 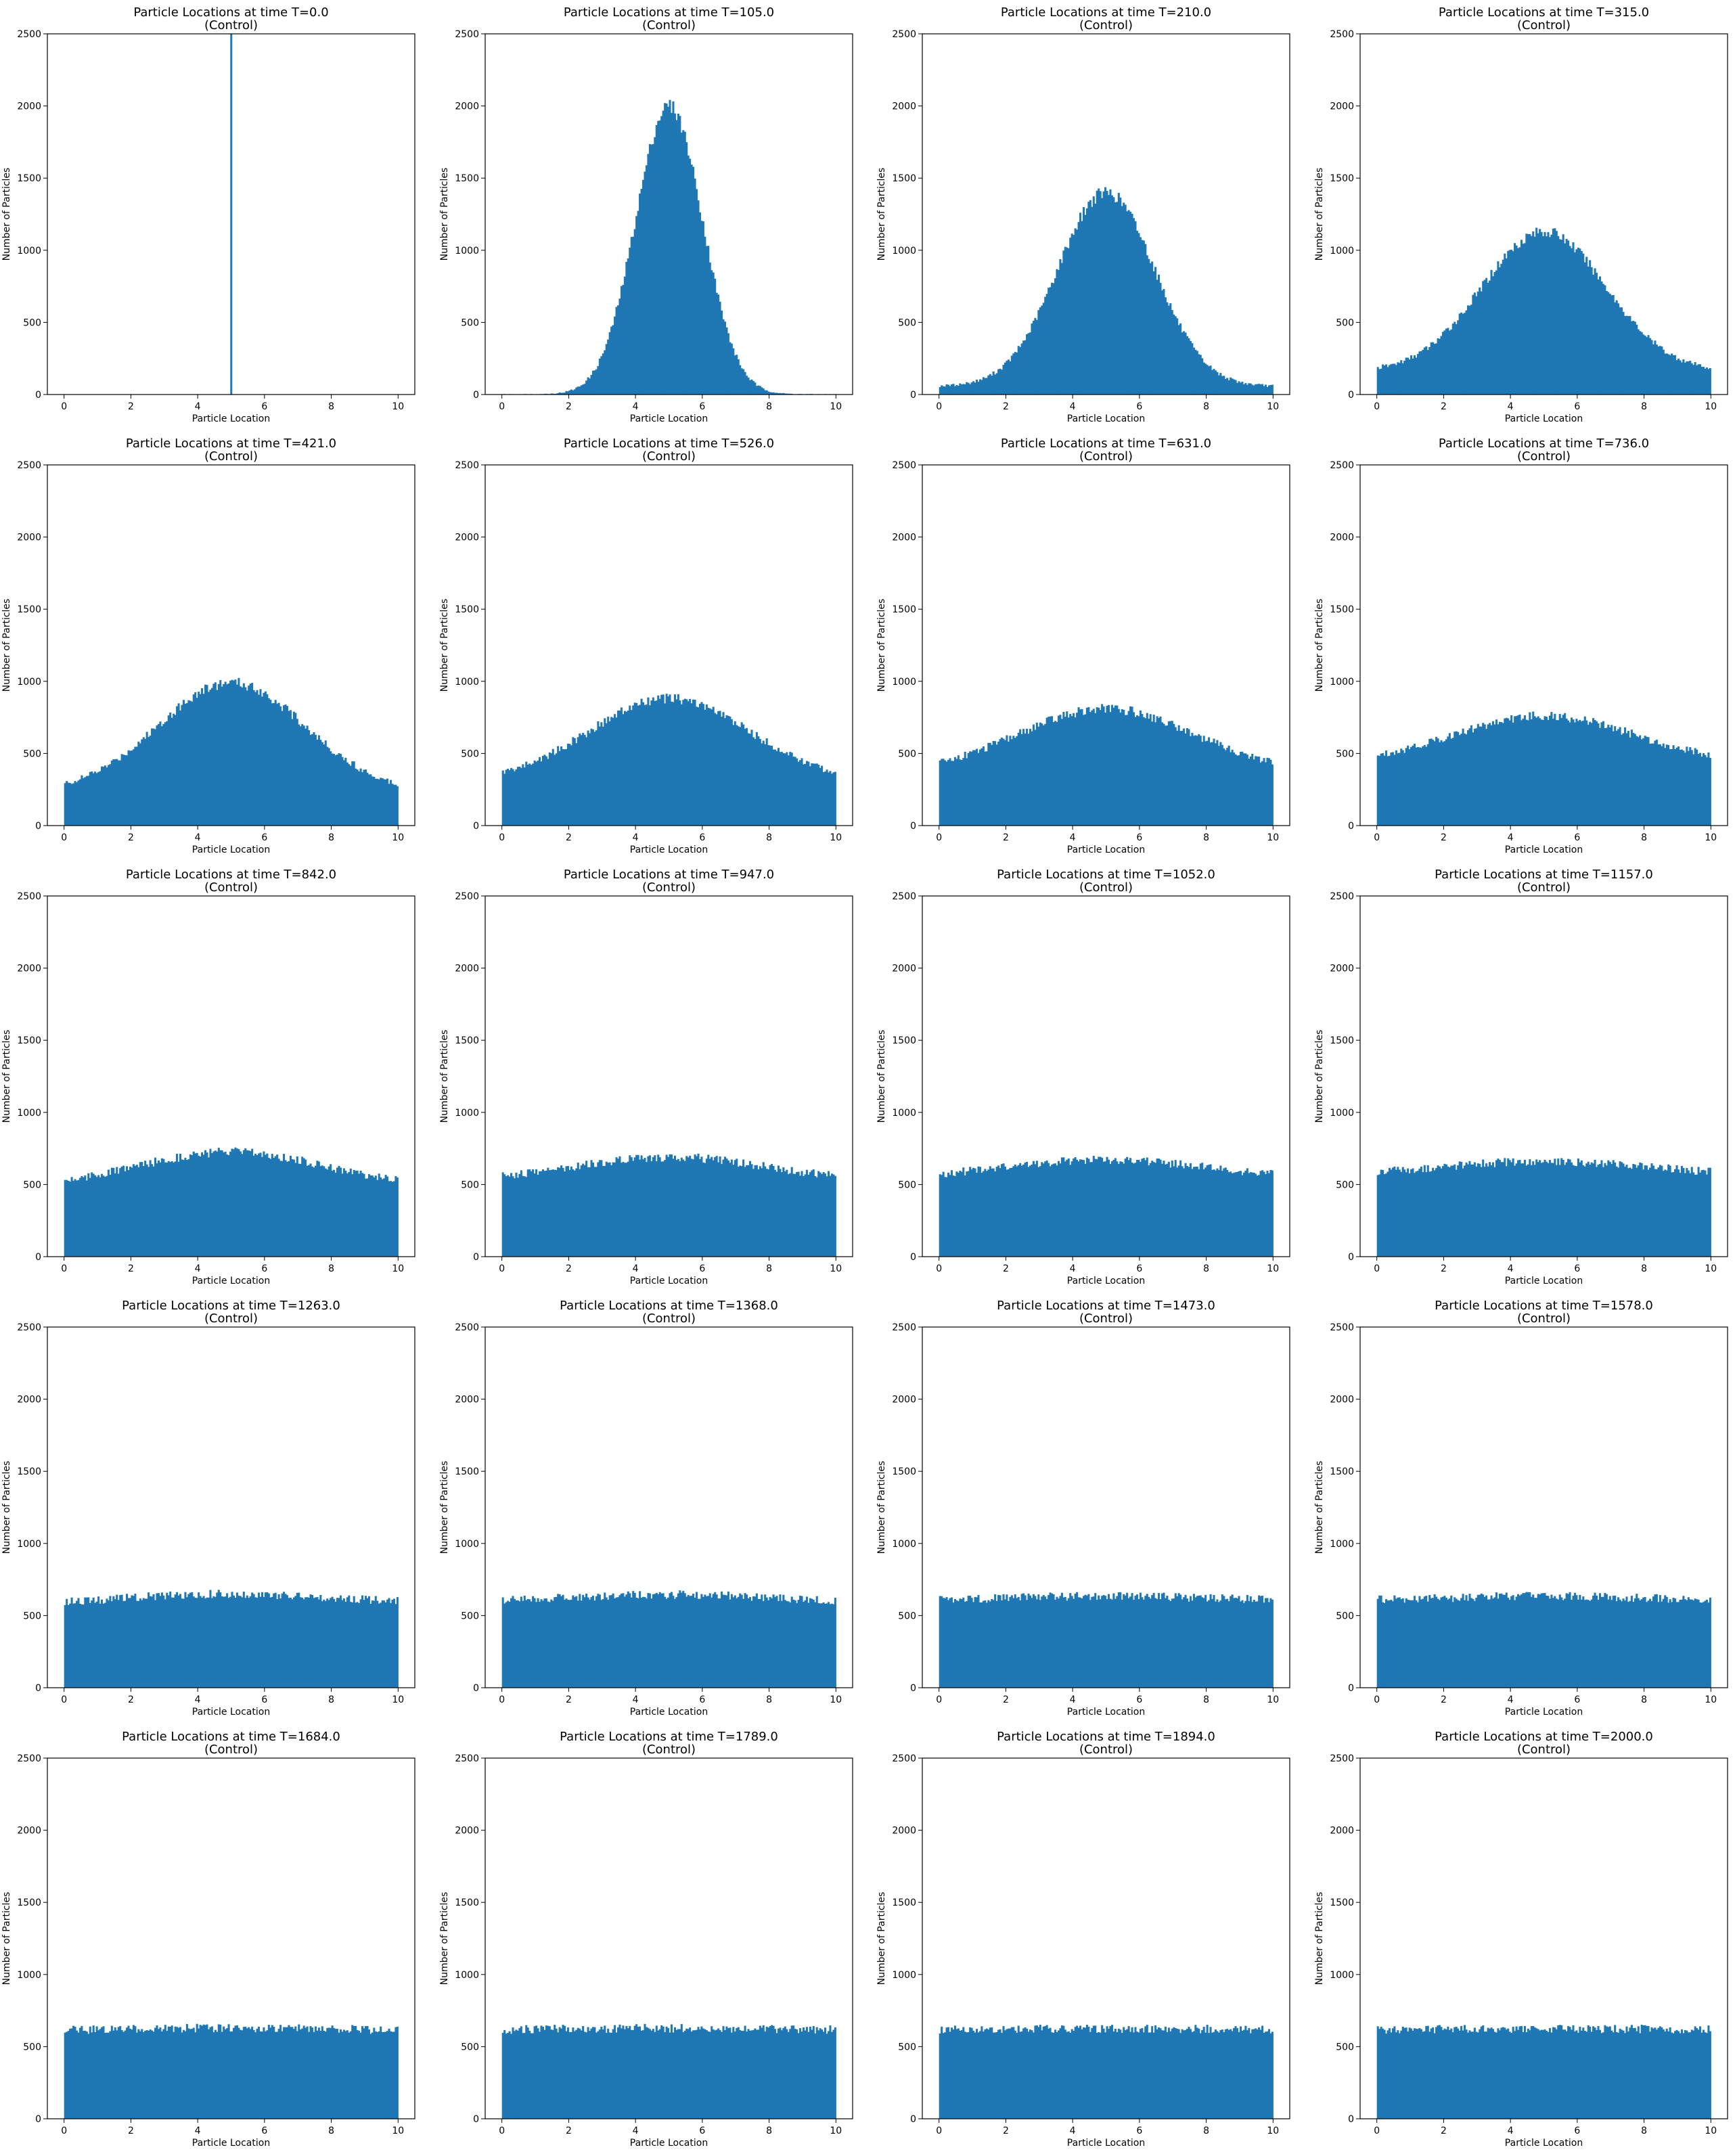 I want to click on y-tick-label: 2000, so click(x=1342, y=538).